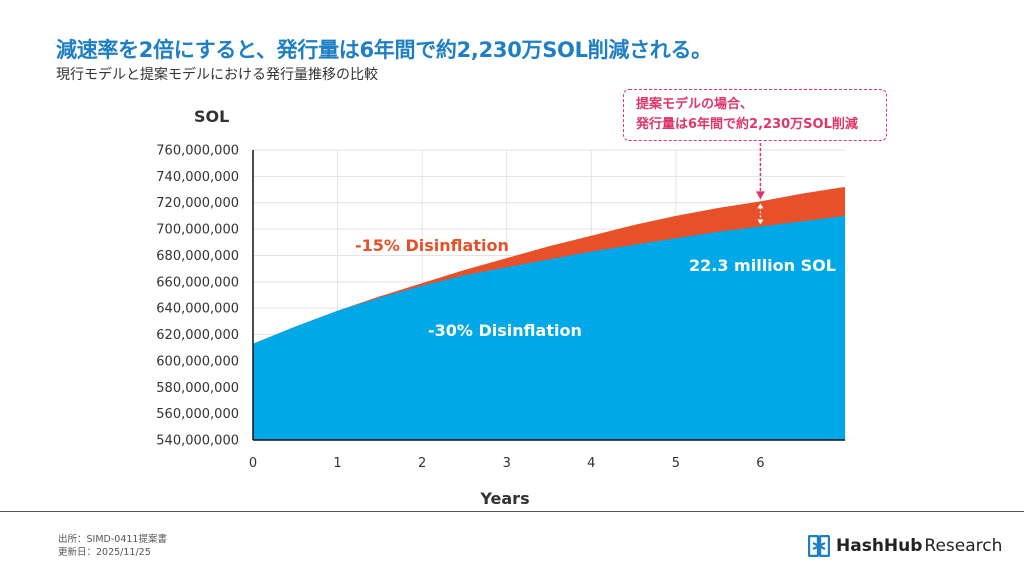 The height and width of the screenshot is (576, 1024). I want to click on difference-label: 22.3 million SOL, so click(762, 265).